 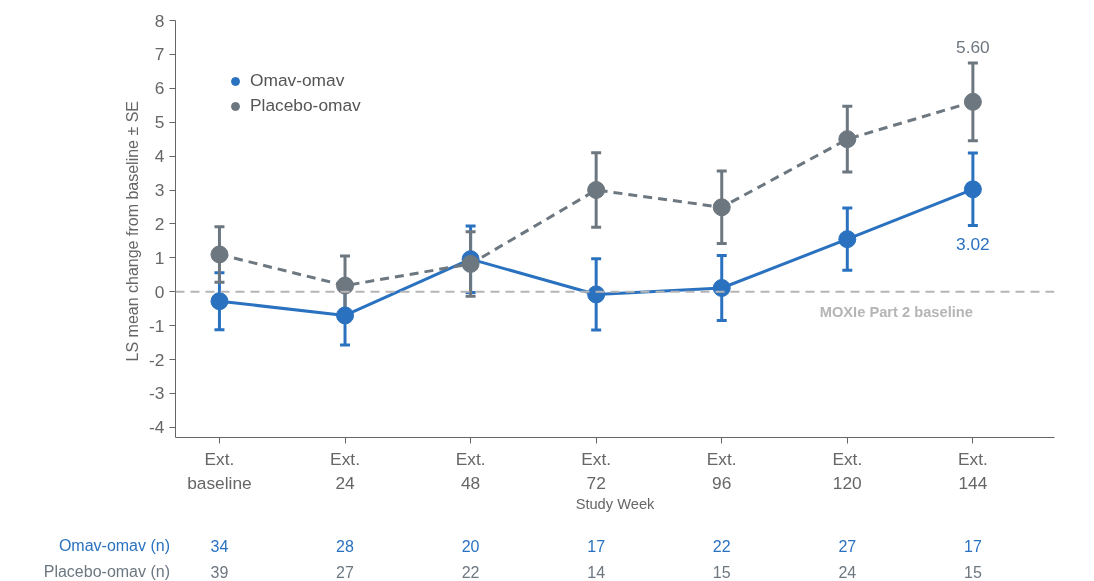 What do you see at coordinates (159, 54) in the screenshot?
I see `y-tick-label: 7` at bounding box center [159, 54].